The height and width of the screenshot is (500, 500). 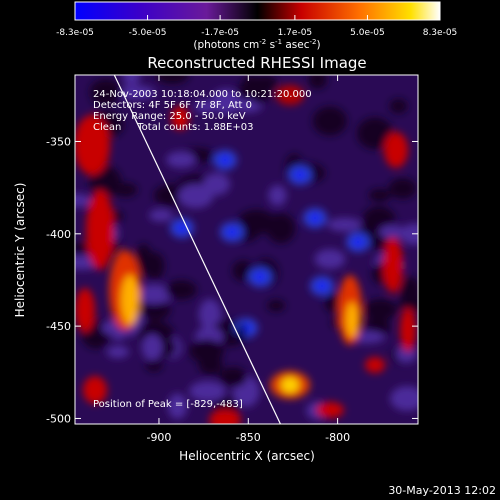 I want to click on chart-title: Reconstructed RHESSI Image, so click(x=256, y=63).